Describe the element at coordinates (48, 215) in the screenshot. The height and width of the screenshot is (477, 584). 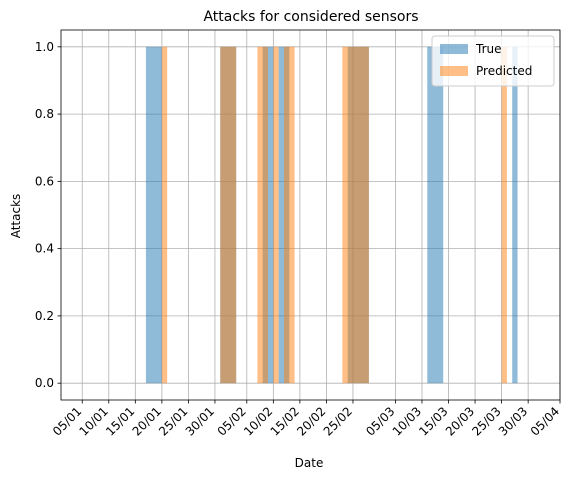
I see `y-axis-ticks: 0.0 0.2 0.4 0.6 0.8 1.0` at that location.